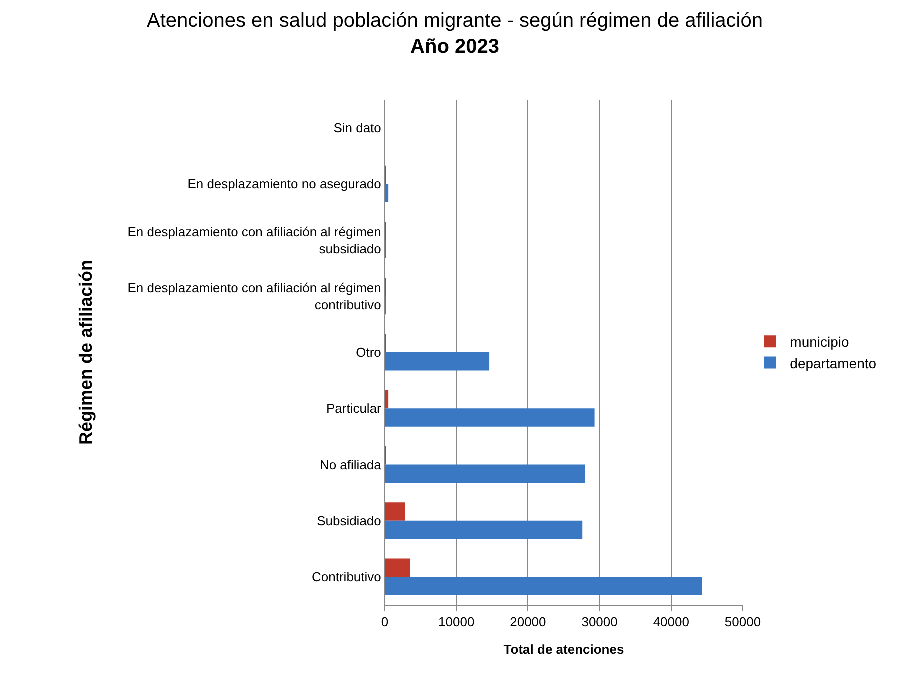 The height and width of the screenshot is (679, 910). What do you see at coordinates (456, 622) in the screenshot?
I see `x-tick-label: 10000` at bounding box center [456, 622].